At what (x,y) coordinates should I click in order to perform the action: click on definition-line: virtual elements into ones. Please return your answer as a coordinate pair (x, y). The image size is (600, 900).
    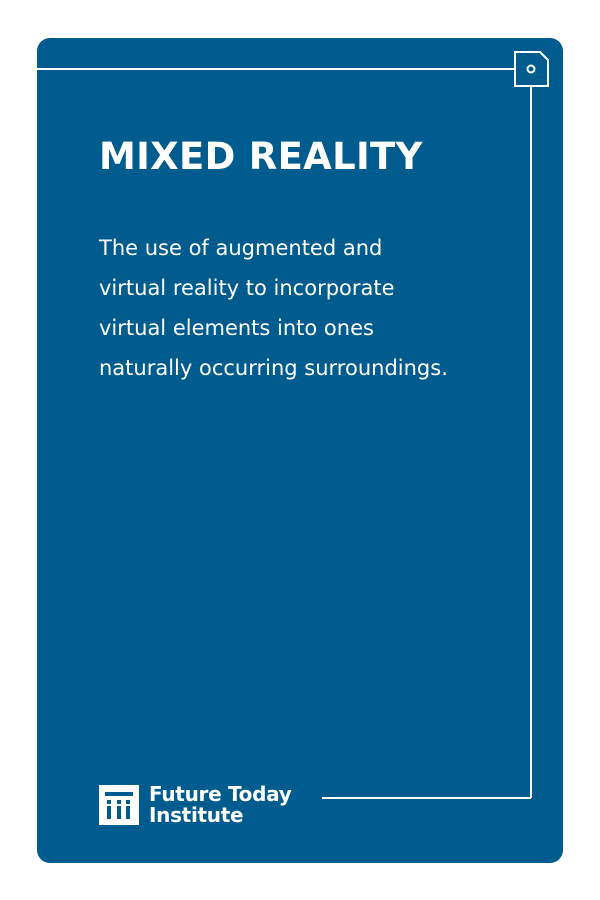
    Looking at the image, I should click on (236, 328).